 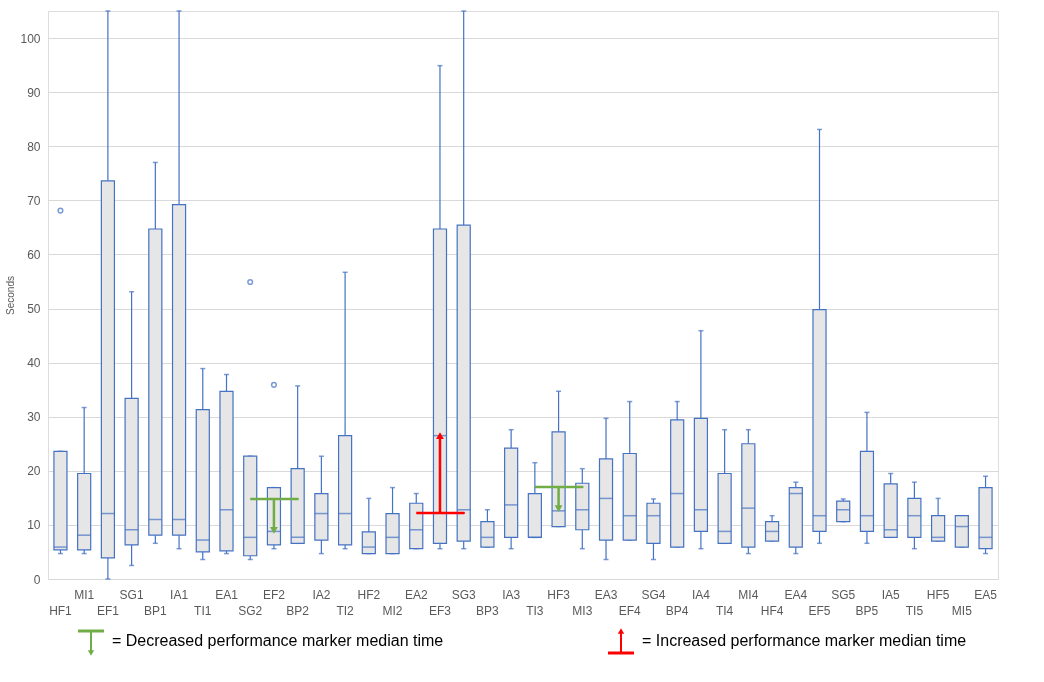 I want to click on x-tick-label: SG4, so click(x=653, y=595).